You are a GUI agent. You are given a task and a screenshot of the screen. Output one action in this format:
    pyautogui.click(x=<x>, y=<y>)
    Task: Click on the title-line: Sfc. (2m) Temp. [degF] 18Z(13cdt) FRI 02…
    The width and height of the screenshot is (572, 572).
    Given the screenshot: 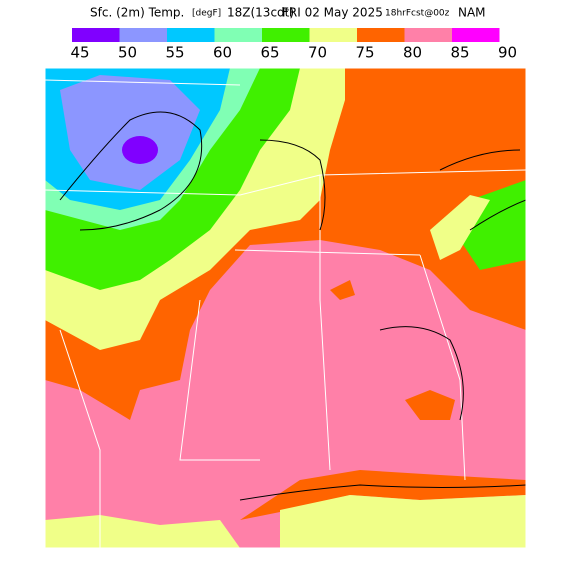 What is the action you would take?
    pyautogui.click(x=288, y=13)
    